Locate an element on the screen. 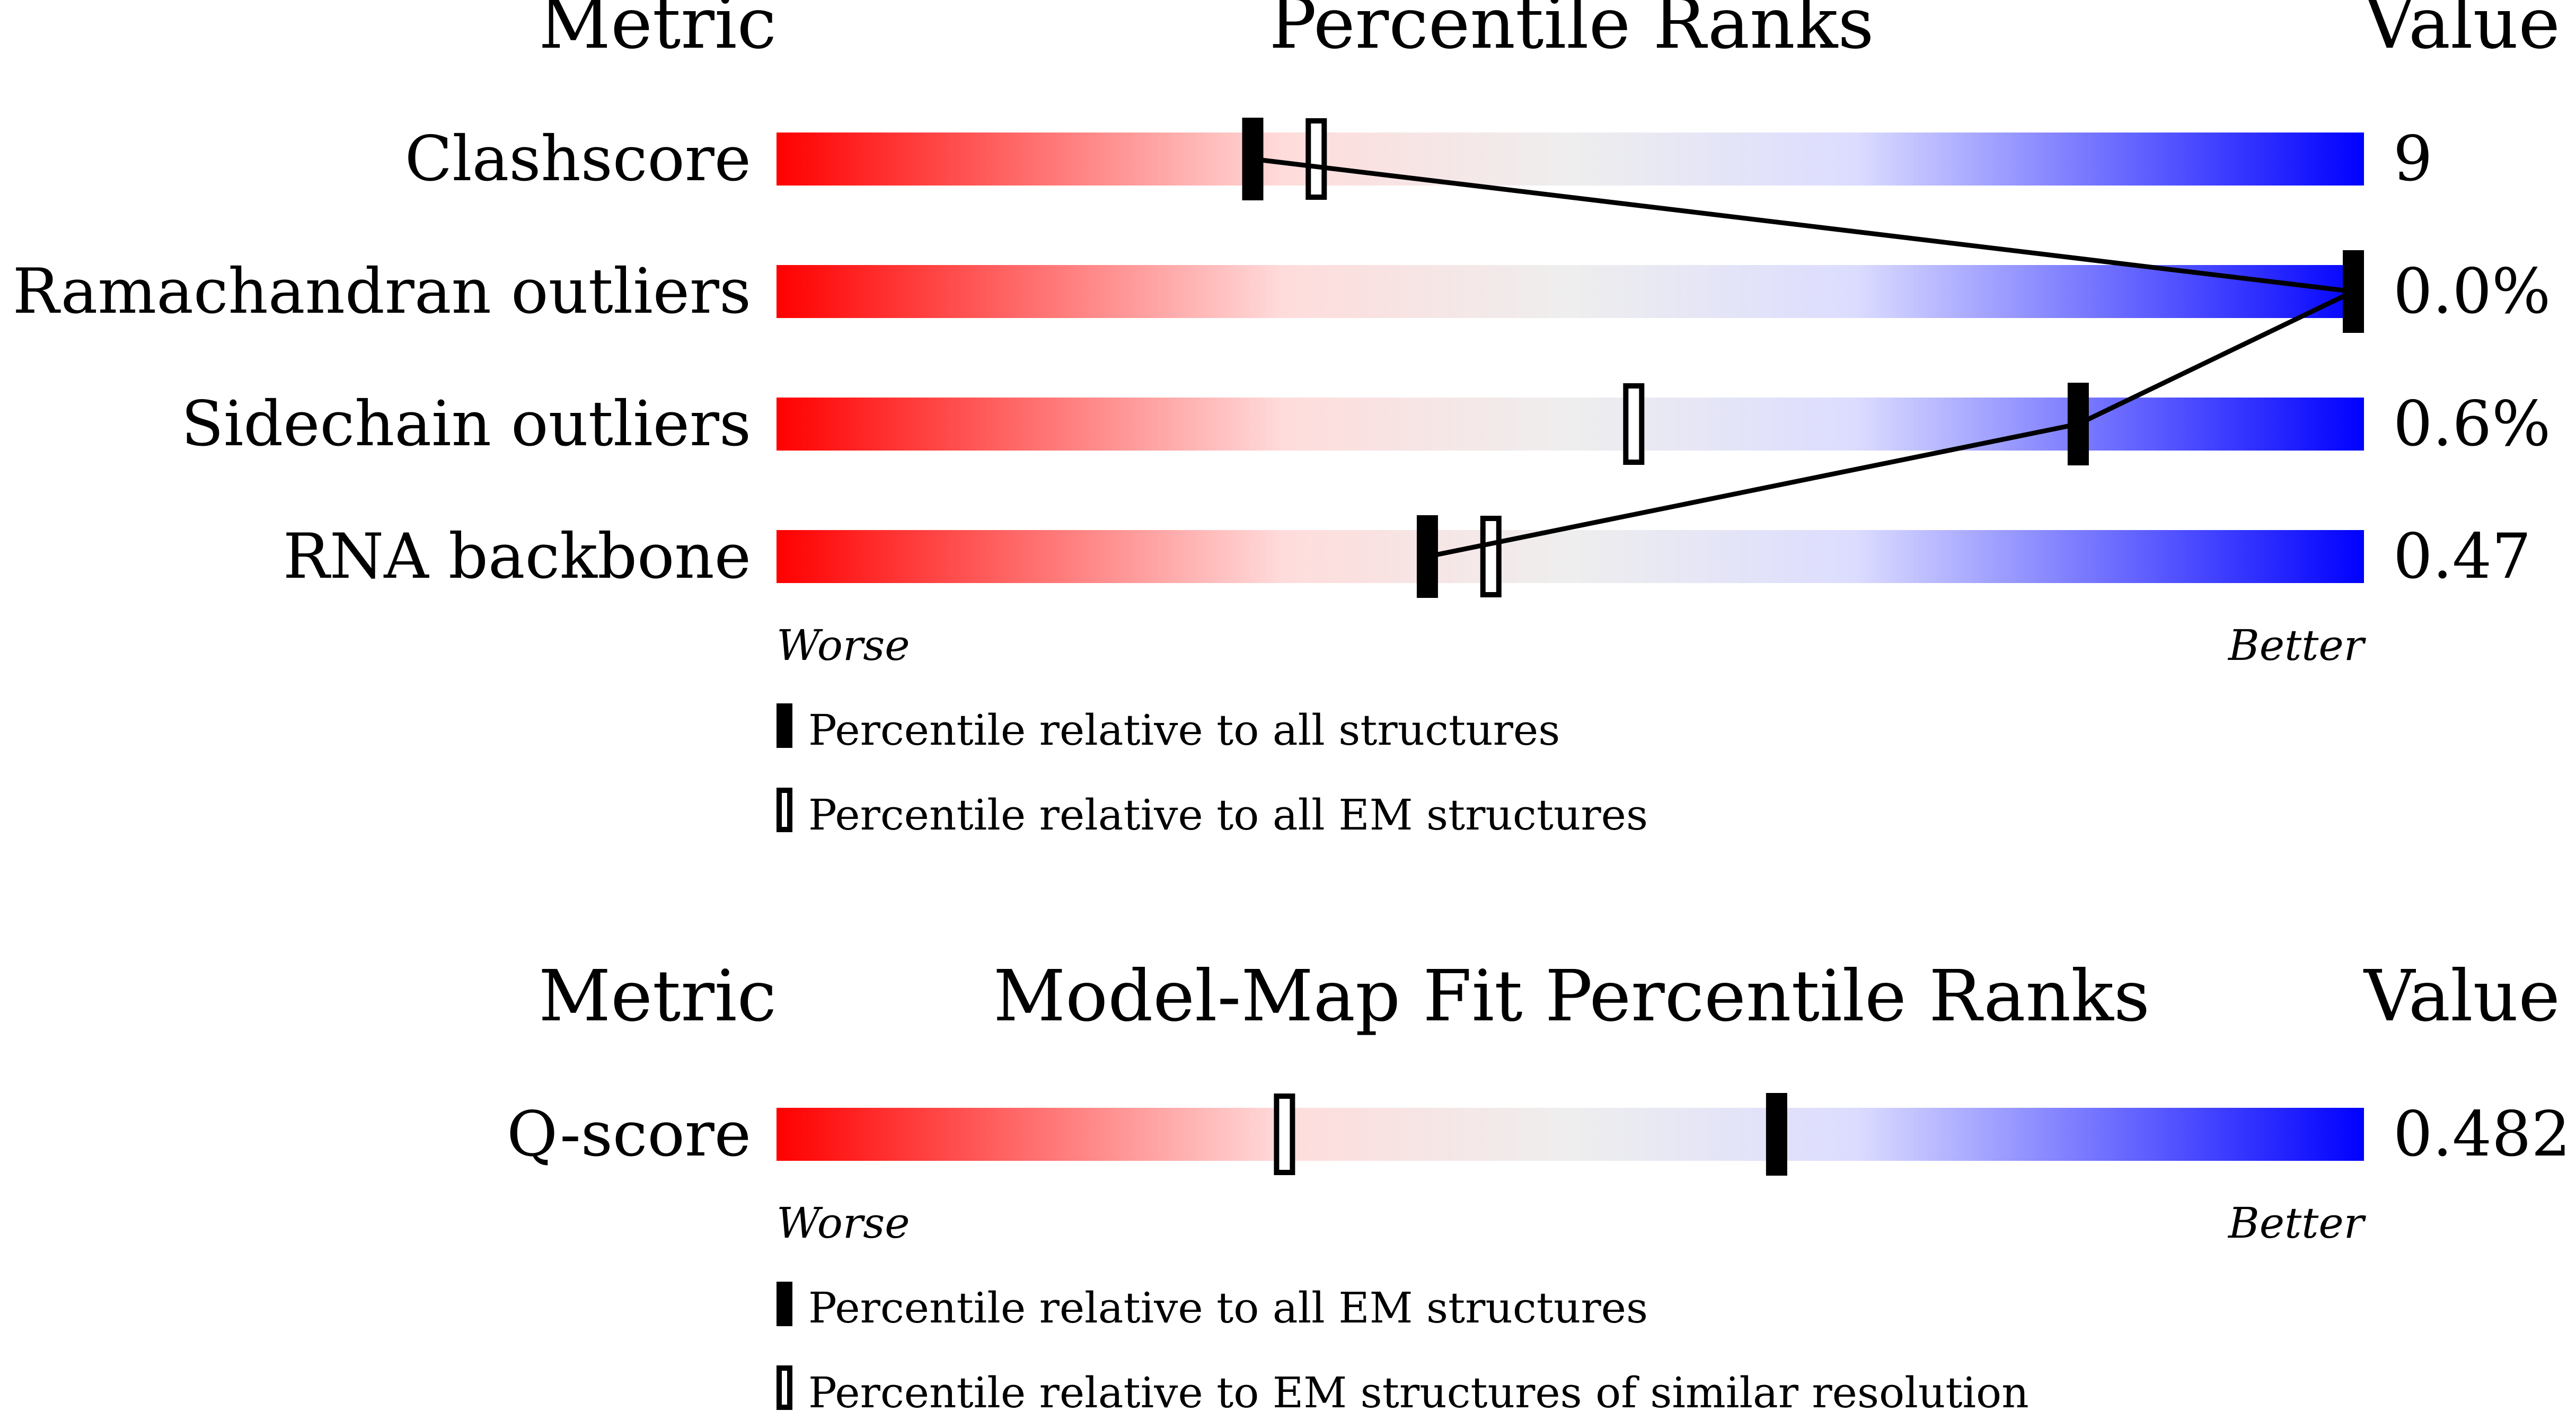 Image resolution: width=2576 pixels, height=1411 pixels. metric-label: RNA backbone is located at coordinates (517, 556).